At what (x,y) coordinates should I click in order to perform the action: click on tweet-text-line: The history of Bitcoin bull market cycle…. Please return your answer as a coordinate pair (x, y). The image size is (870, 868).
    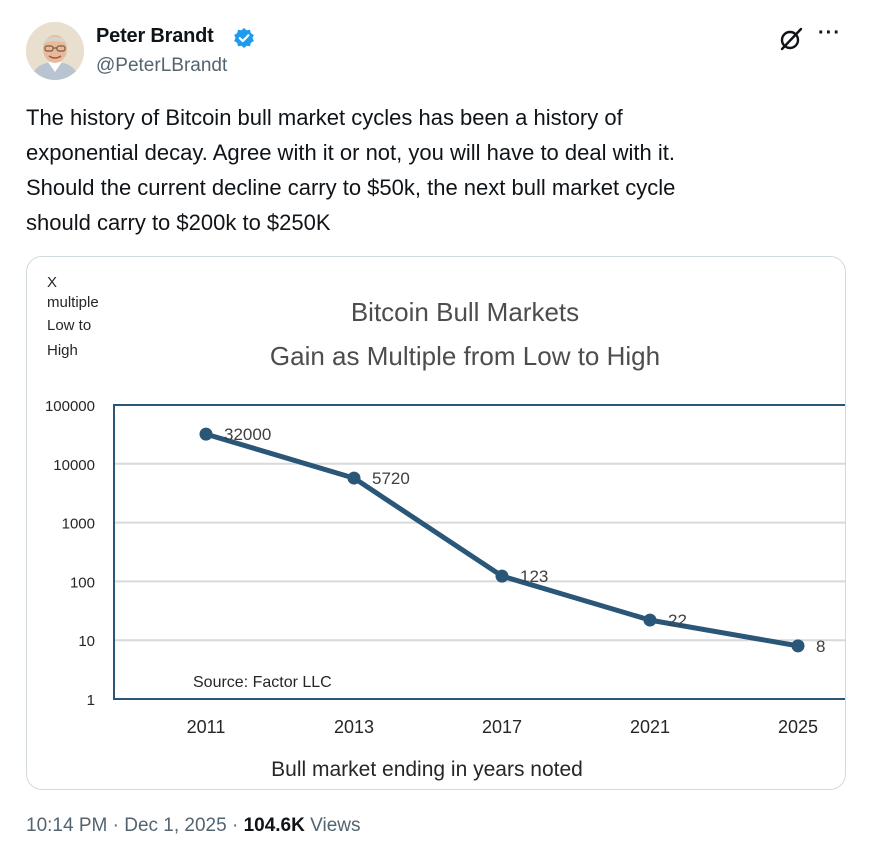
    Looking at the image, I should click on (324, 117).